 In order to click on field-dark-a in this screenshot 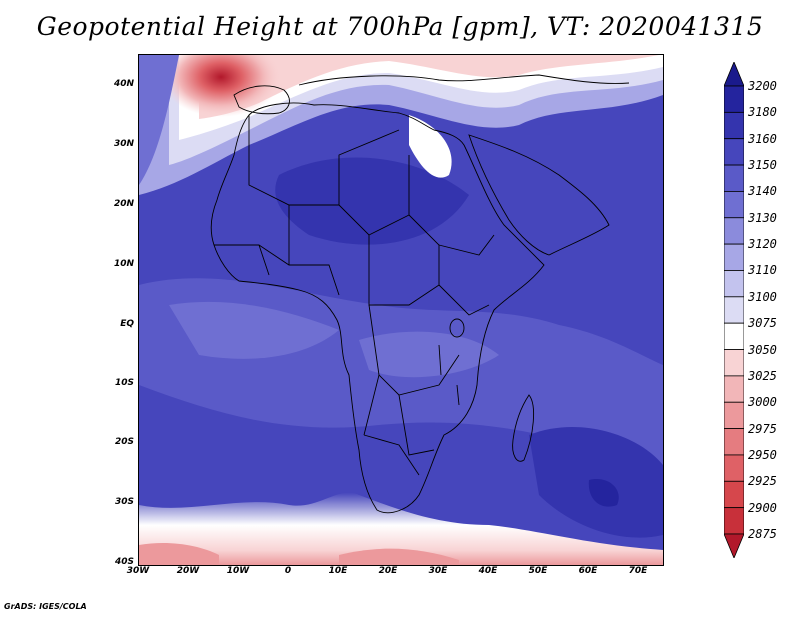, I will do `click(372, 201)`.